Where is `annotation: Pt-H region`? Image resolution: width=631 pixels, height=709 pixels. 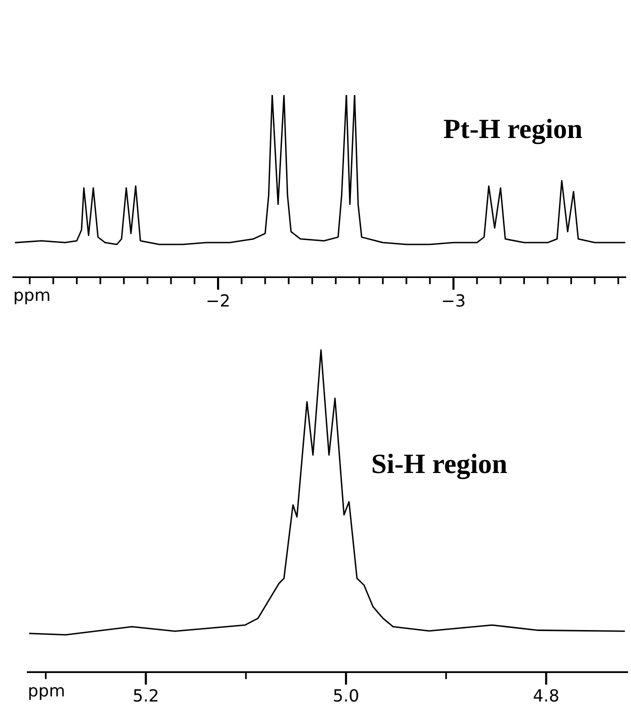 annotation: Pt-H region is located at coordinates (513, 131).